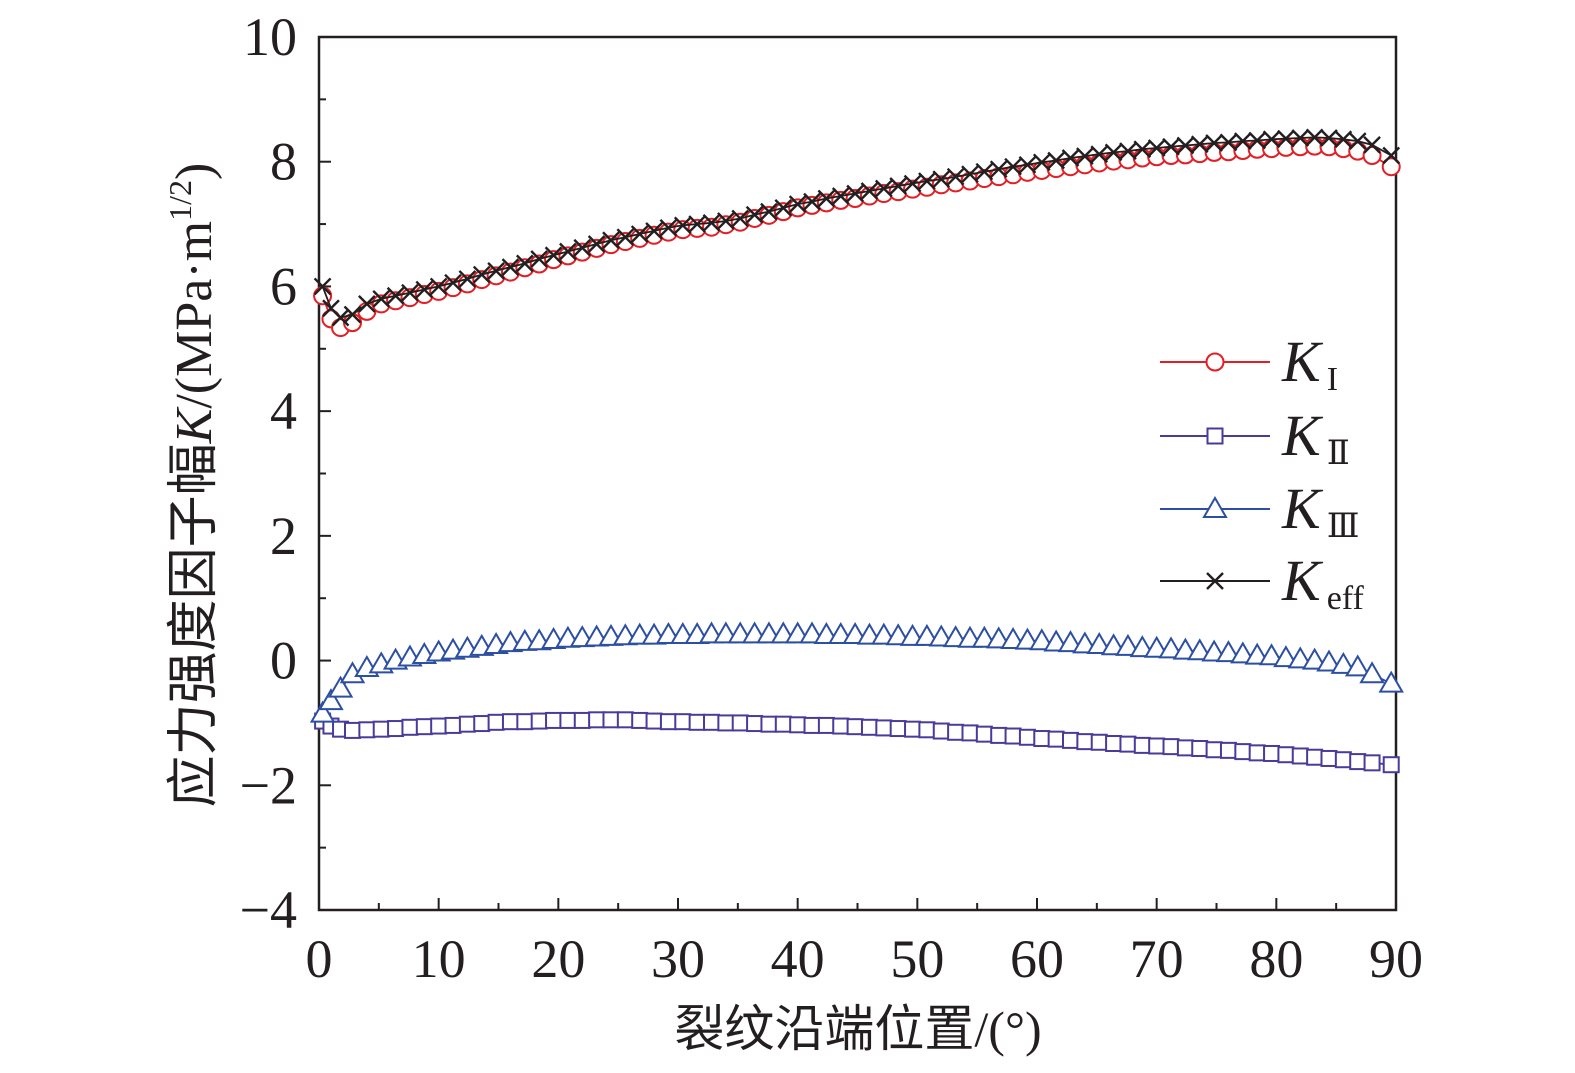 The width and height of the screenshot is (1575, 1073). I want to click on x-tick-label: 30, so click(678, 959).